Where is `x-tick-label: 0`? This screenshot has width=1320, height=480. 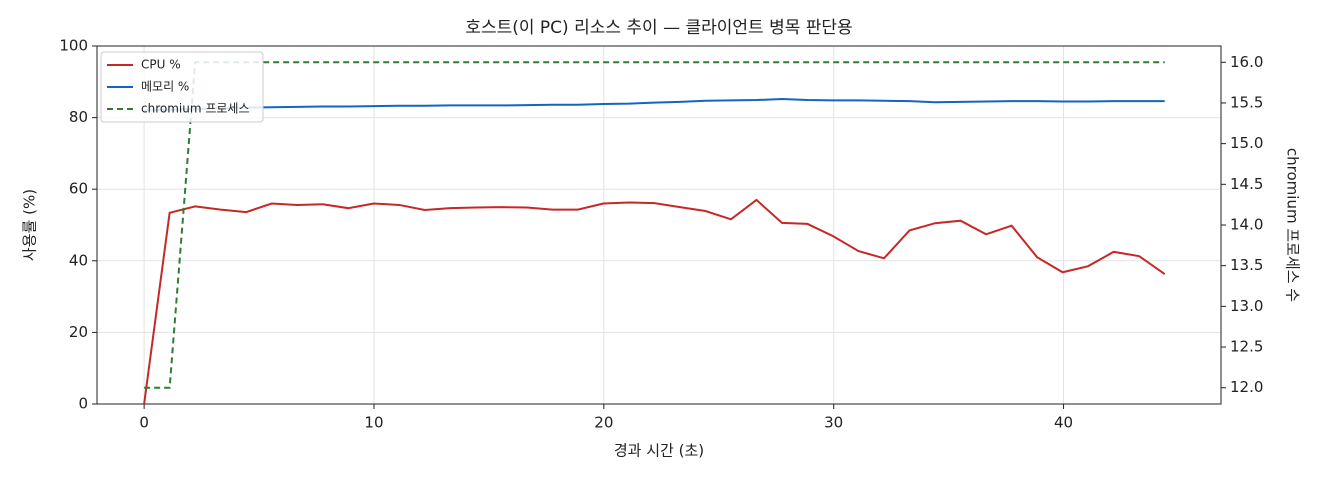 x-tick-label: 0 is located at coordinates (144, 423).